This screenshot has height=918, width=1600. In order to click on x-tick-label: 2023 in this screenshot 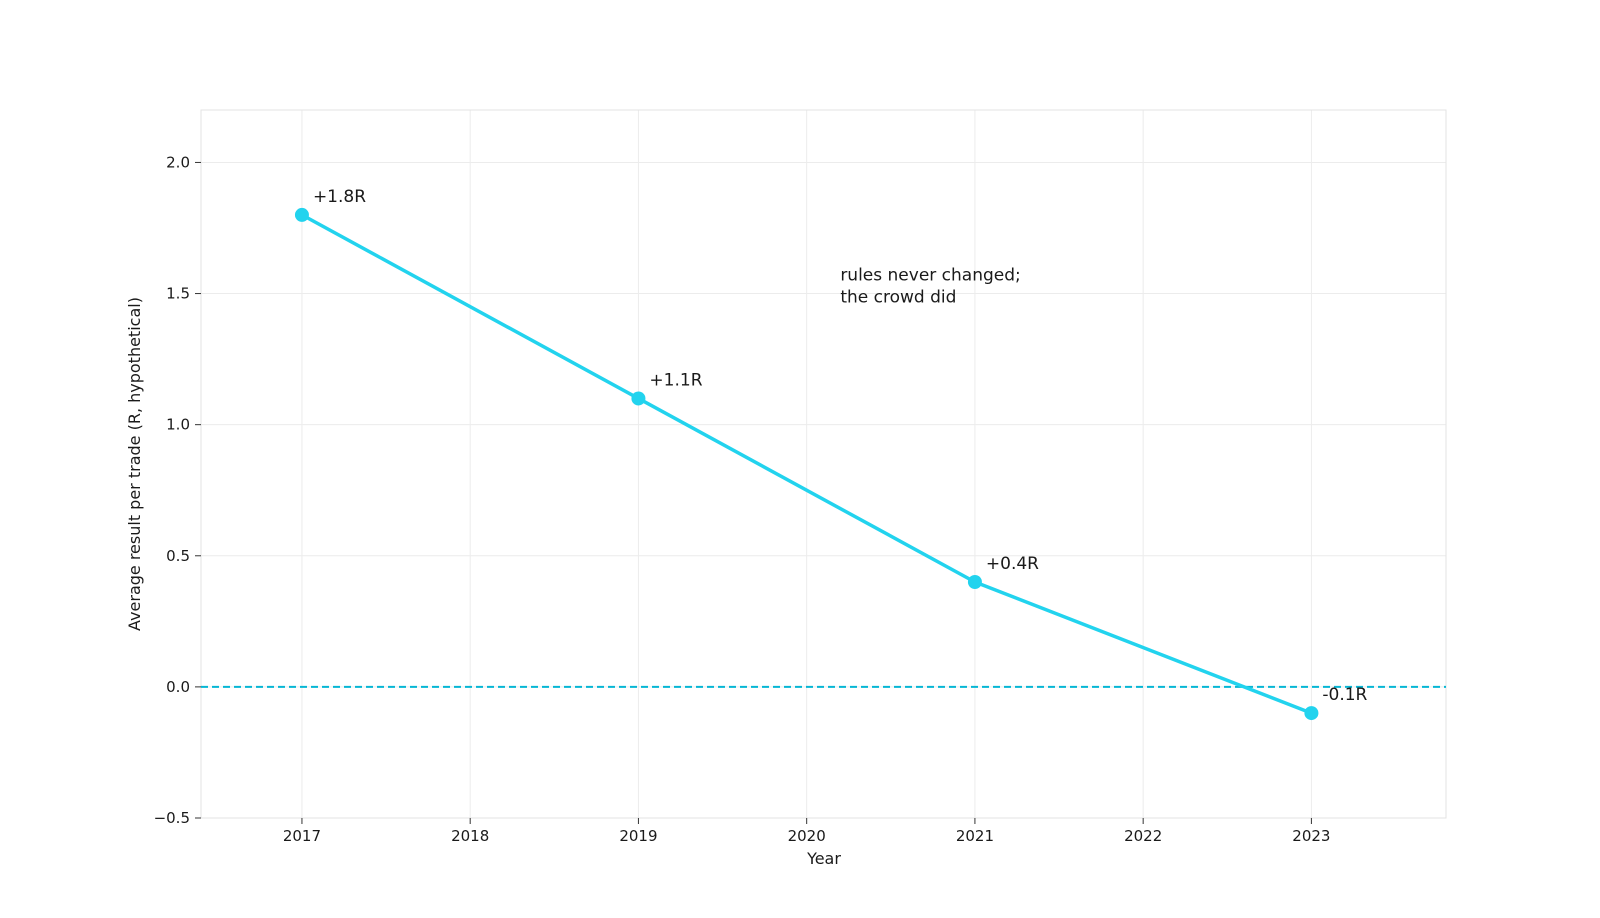, I will do `click(1311, 836)`.